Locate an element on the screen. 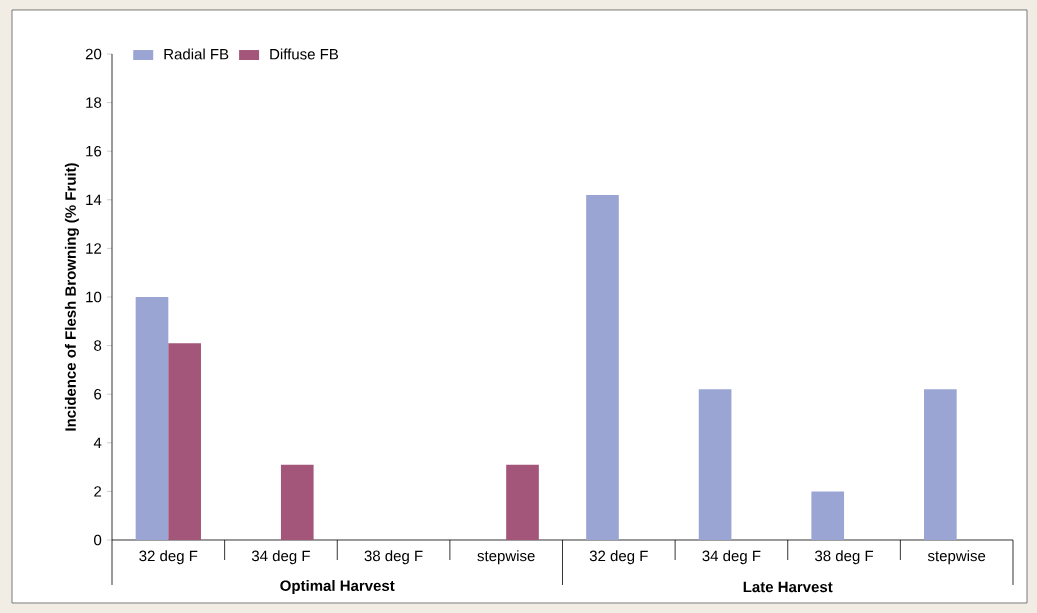 The height and width of the screenshot is (613, 1037). y-tick-label: 16 is located at coordinates (94, 151).